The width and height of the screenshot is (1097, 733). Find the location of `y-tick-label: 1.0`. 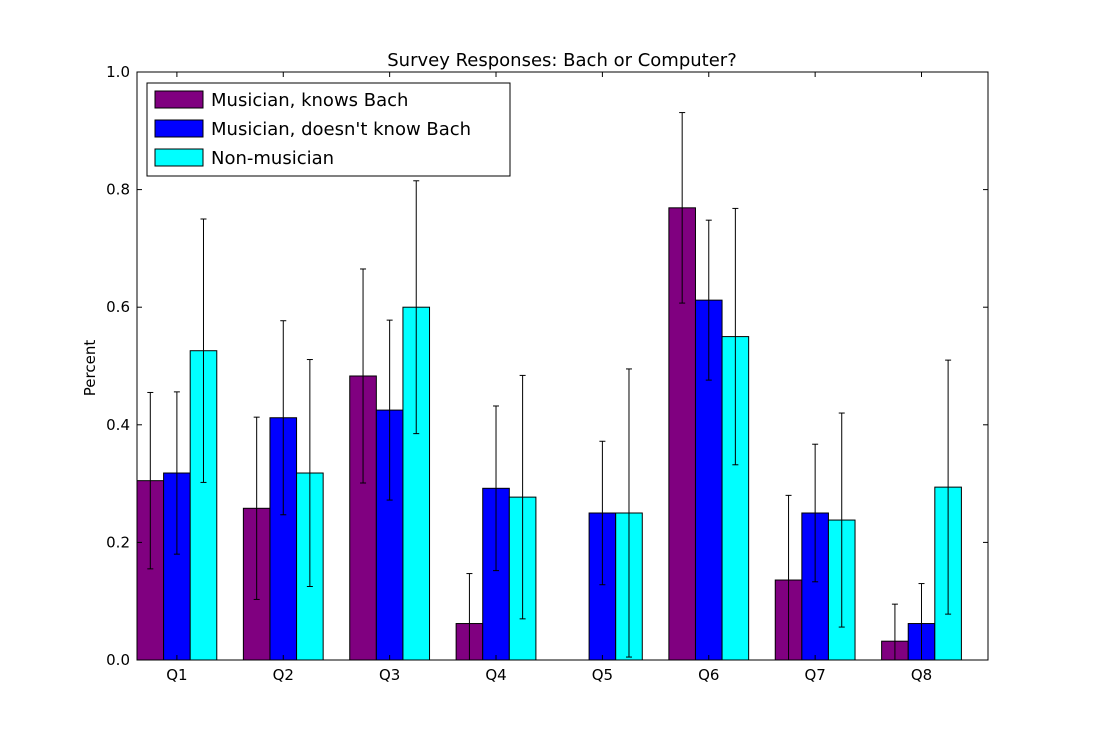

y-tick-label: 1.0 is located at coordinates (118, 72).